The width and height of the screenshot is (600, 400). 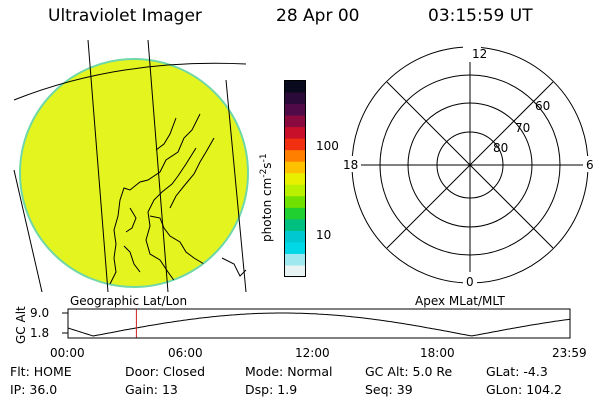 What do you see at coordinates (517, 371) in the screenshot?
I see `glat-info: GLat: -4.3` at bounding box center [517, 371].